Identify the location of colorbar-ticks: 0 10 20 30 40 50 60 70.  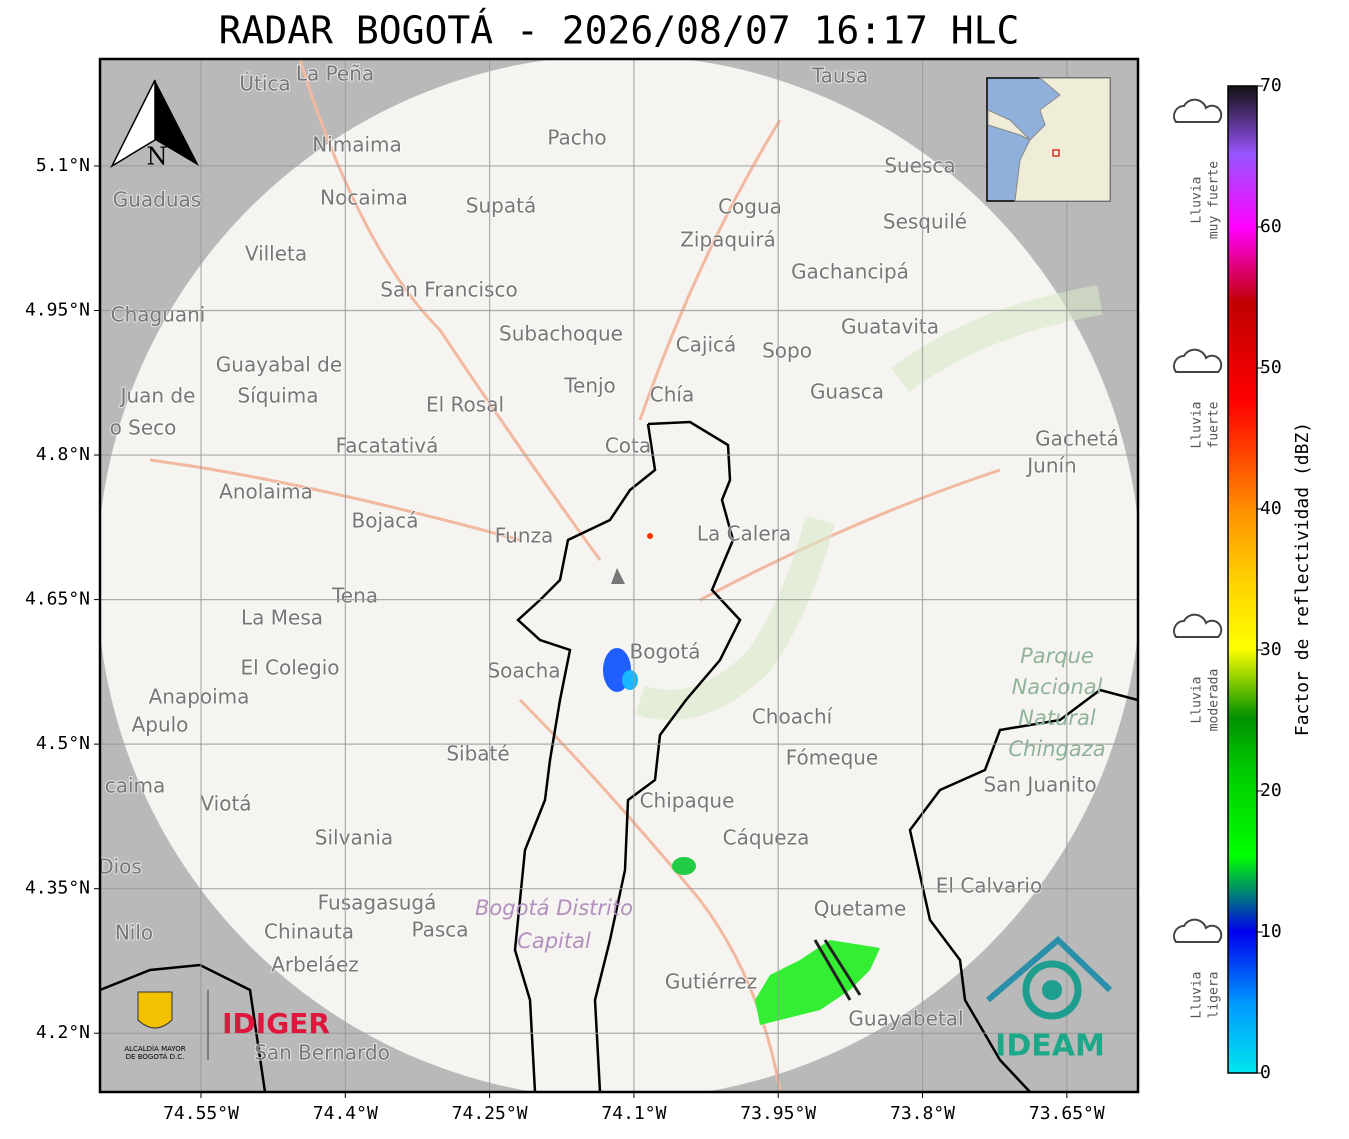
(1269, 579).